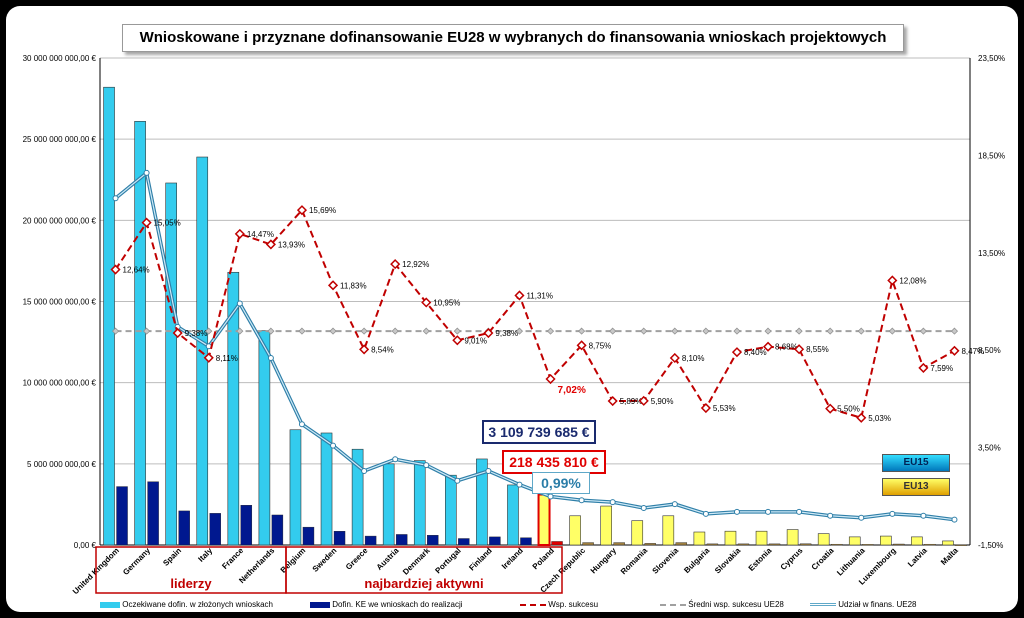 This screenshot has width=1024, height=618. What do you see at coordinates (662, 401) in the screenshot?
I see `data-label-success: 5,90%` at bounding box center [662, 401].